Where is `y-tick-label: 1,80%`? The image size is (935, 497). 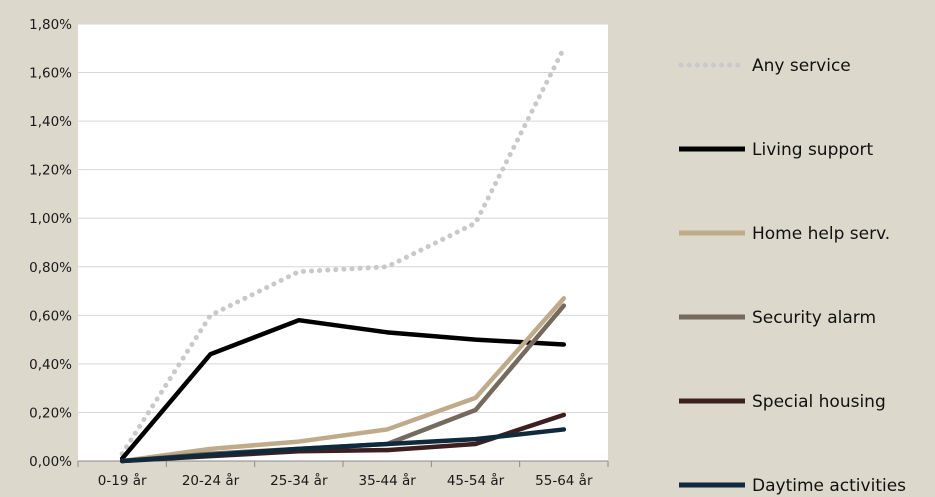 y-tick-label: 1,80% is located at coordinates (50, 25).